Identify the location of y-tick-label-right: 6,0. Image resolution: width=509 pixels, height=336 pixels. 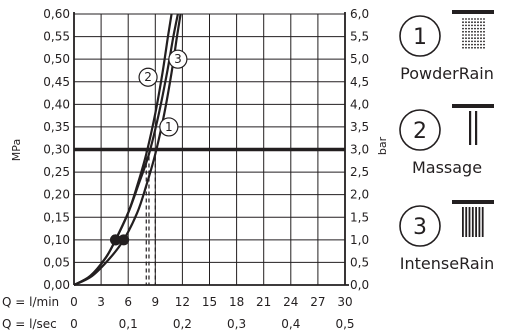
(359, 14).